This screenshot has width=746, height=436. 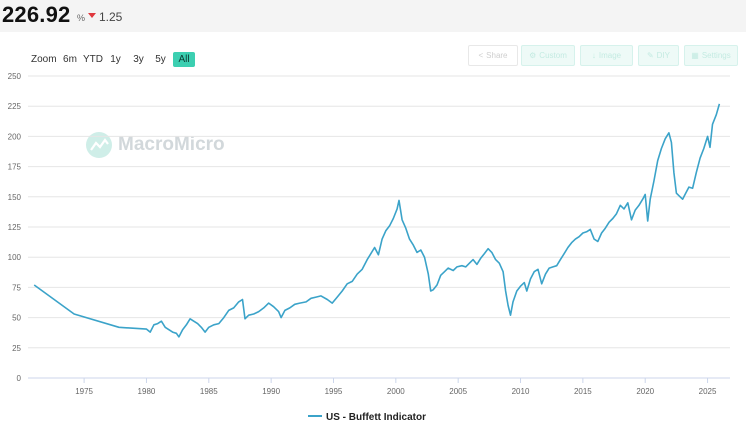 What do you see at coordinates (396, 391) in the screenshot?
I see `x-tick-label: 2000` at bounding box center [396, 391].